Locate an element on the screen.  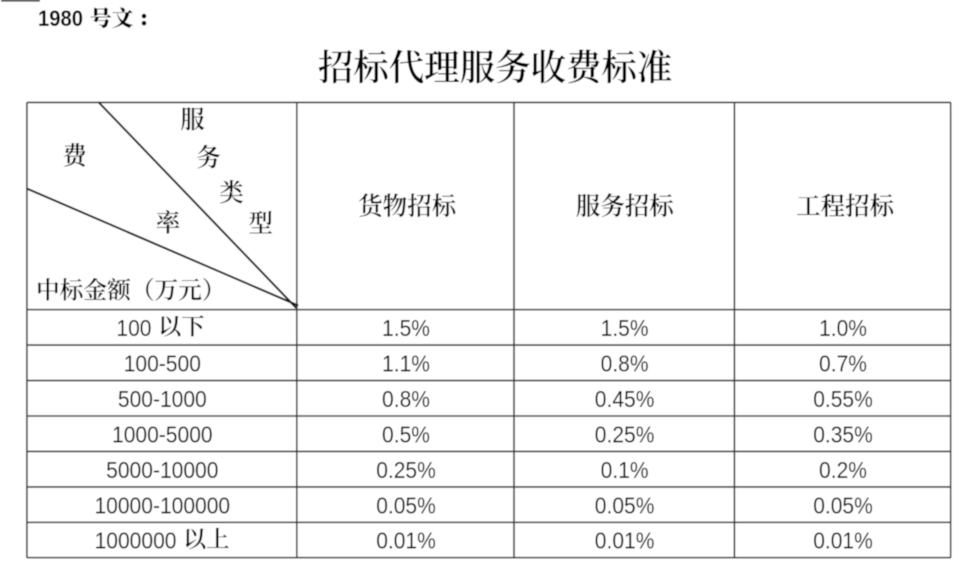
svg-text: 1.1% is located at coordinates (406, 363).